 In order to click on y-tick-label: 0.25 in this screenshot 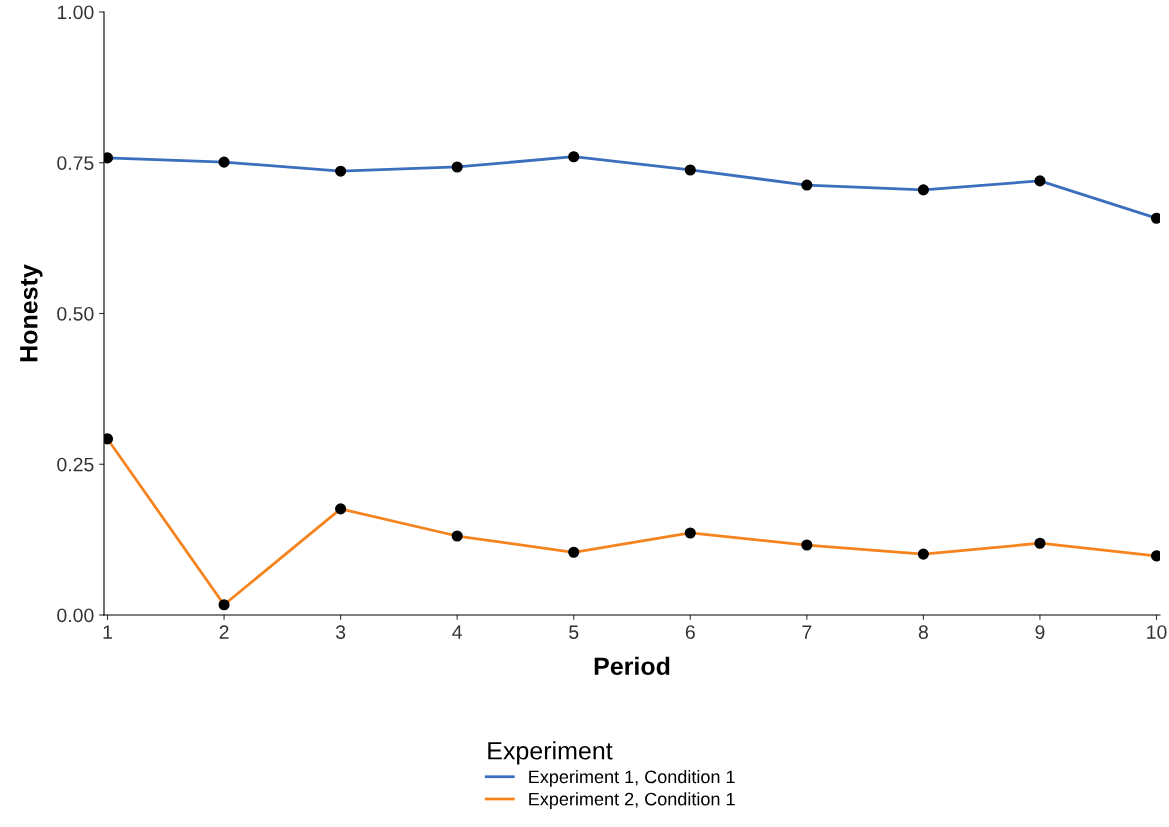, I will do `click(75, 464)`.